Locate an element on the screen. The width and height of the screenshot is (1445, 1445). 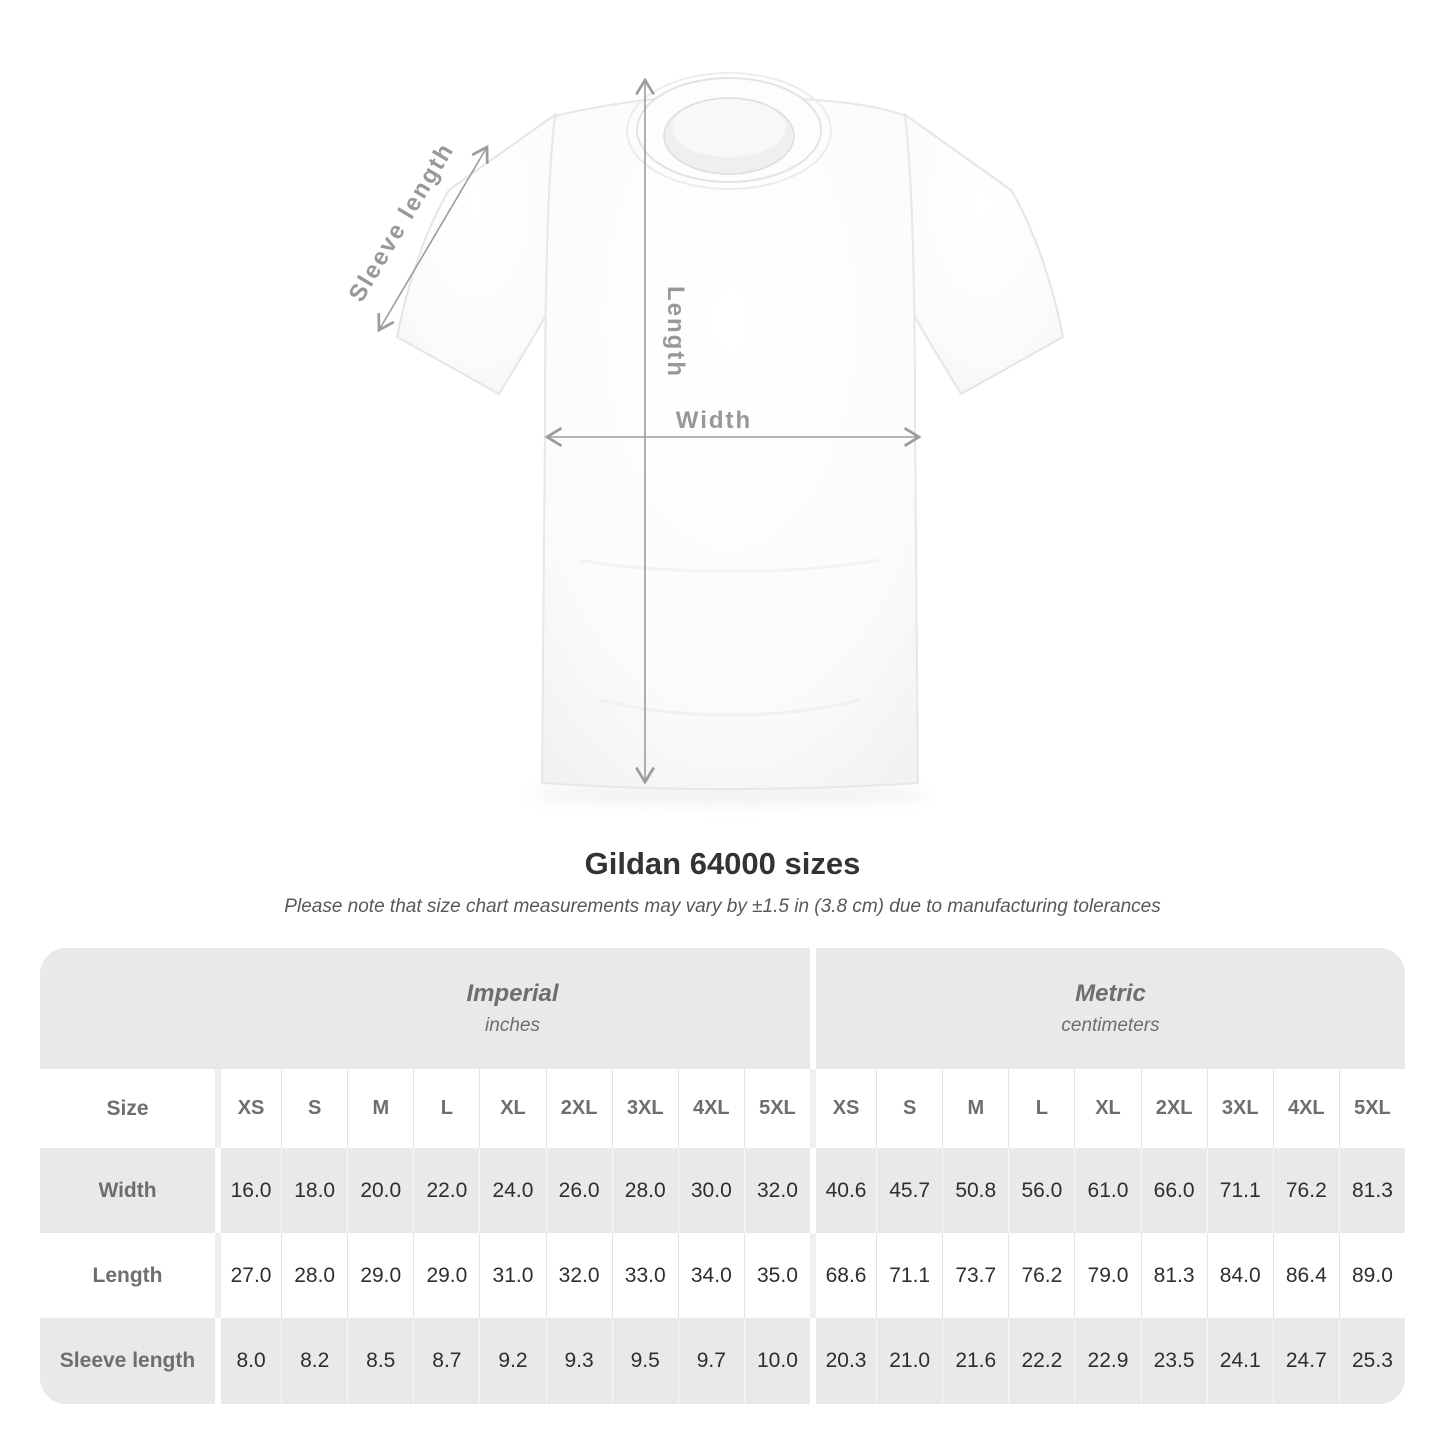
size-col-header-imperial-2xl: 2XL is located at coordinates (578, 1108).